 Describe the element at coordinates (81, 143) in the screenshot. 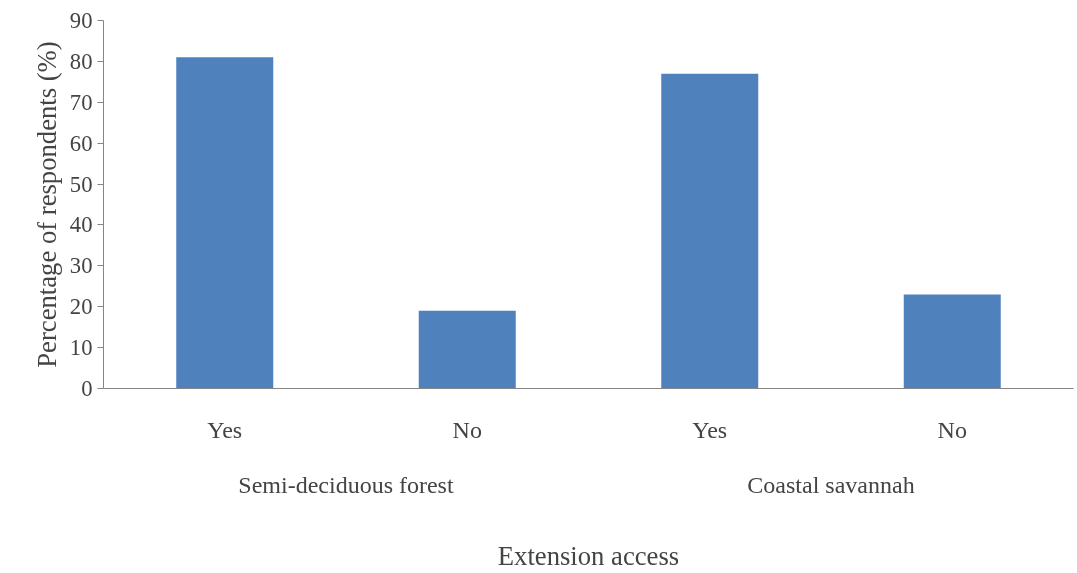

I see `y-tick-label: 60` at that location.